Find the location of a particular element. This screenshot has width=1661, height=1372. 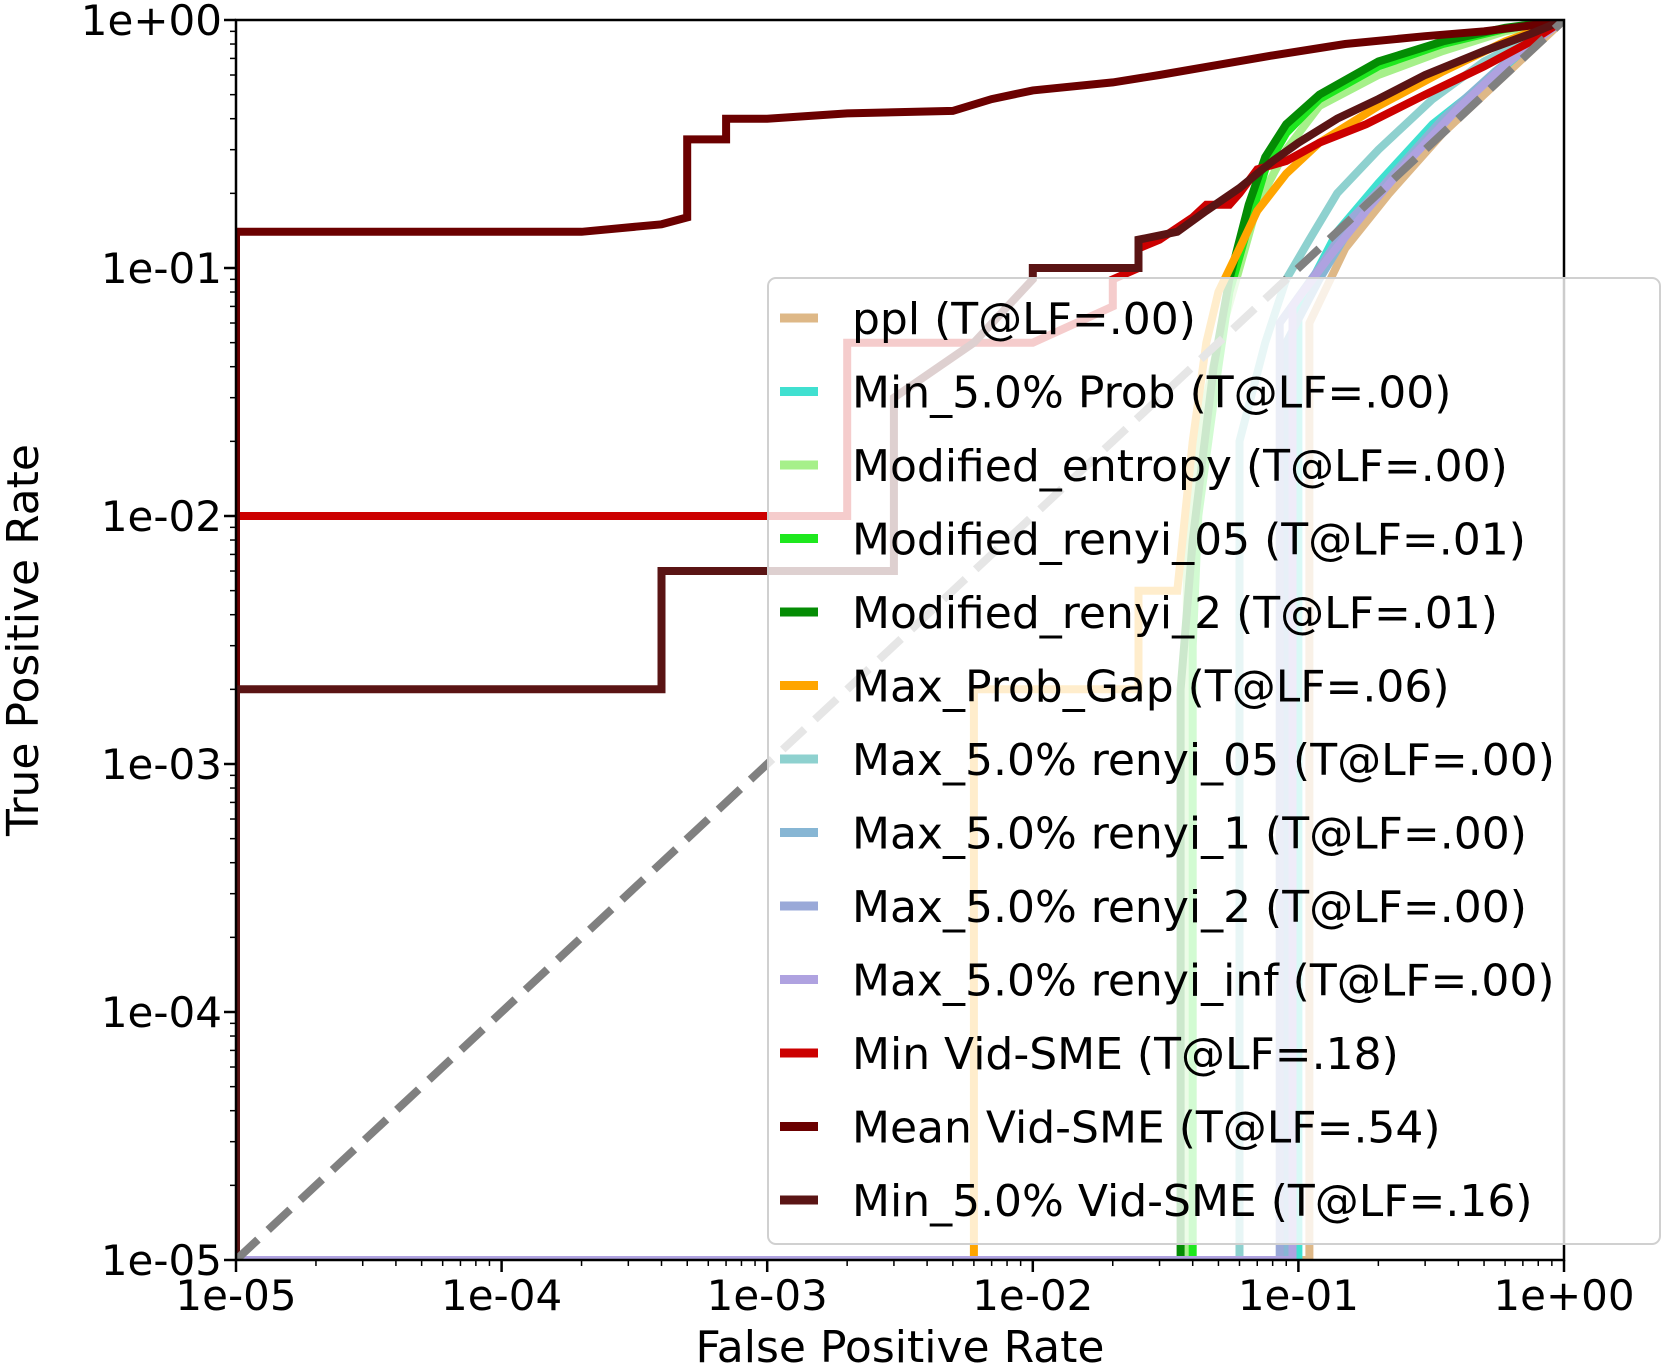

x-tick-label: 1e-01 is located at coordinates (1298, 1295).